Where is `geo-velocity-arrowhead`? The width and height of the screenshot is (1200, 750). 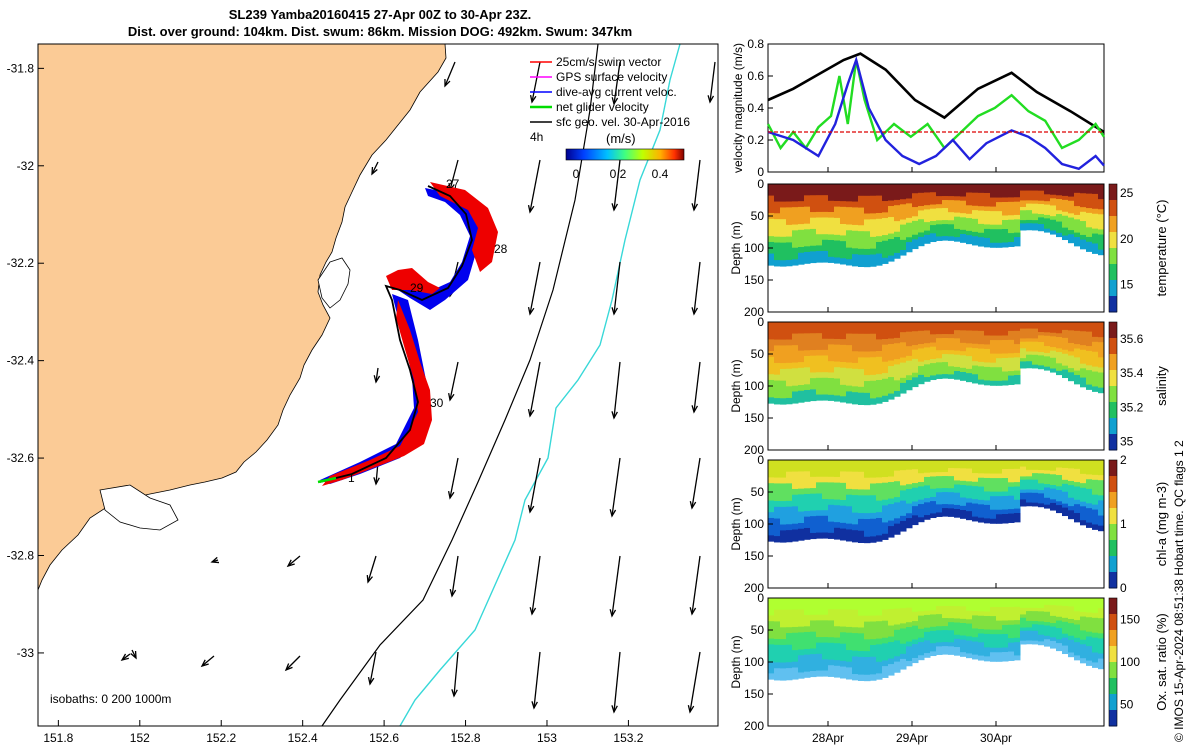 geo-velocity-arrowhead is located at coordinates (615, 101).